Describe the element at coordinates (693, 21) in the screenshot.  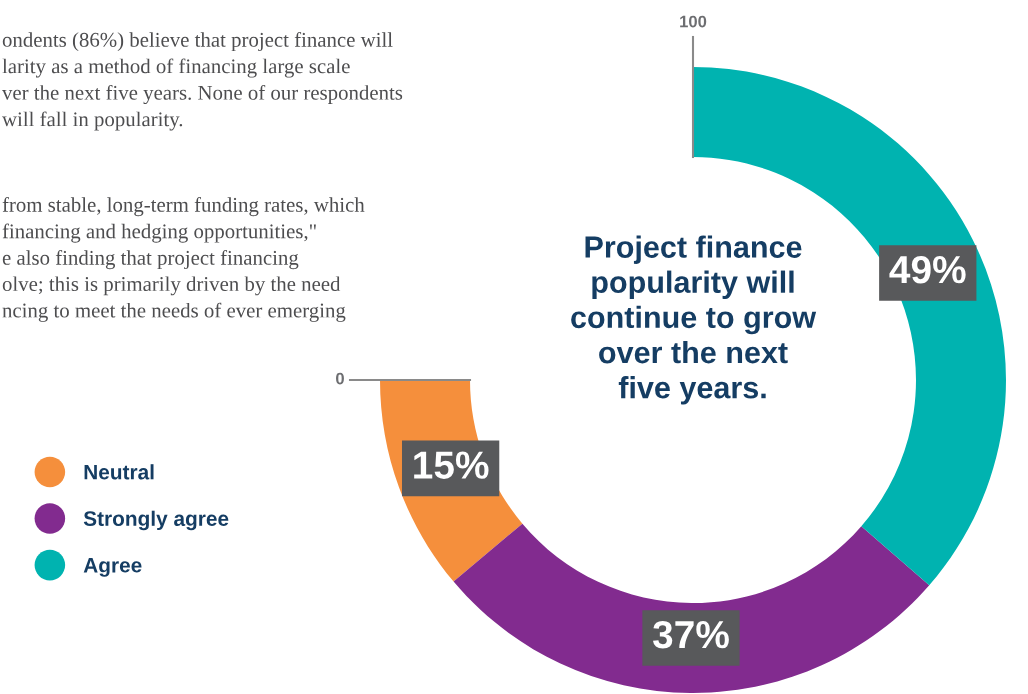
I see `text: 100` at that location.